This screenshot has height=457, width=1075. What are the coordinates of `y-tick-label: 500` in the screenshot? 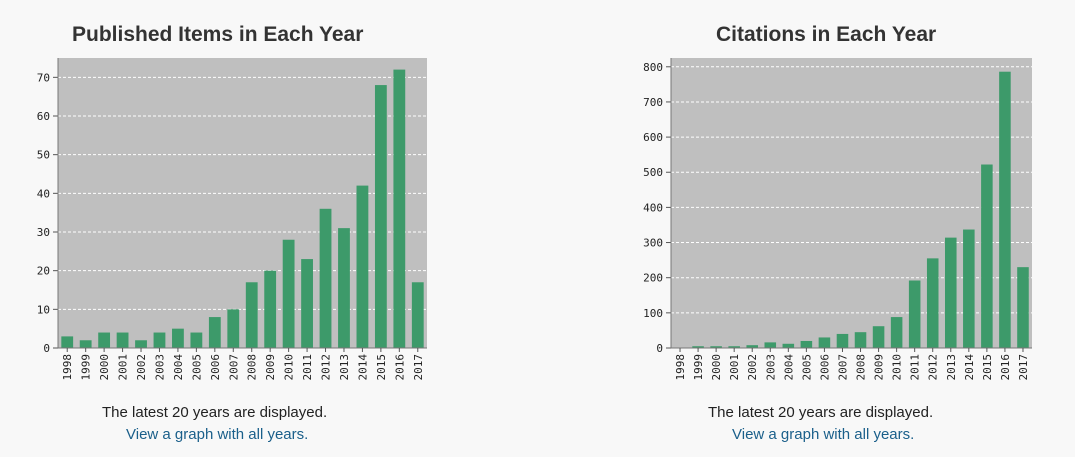 It's located at (653, 172).